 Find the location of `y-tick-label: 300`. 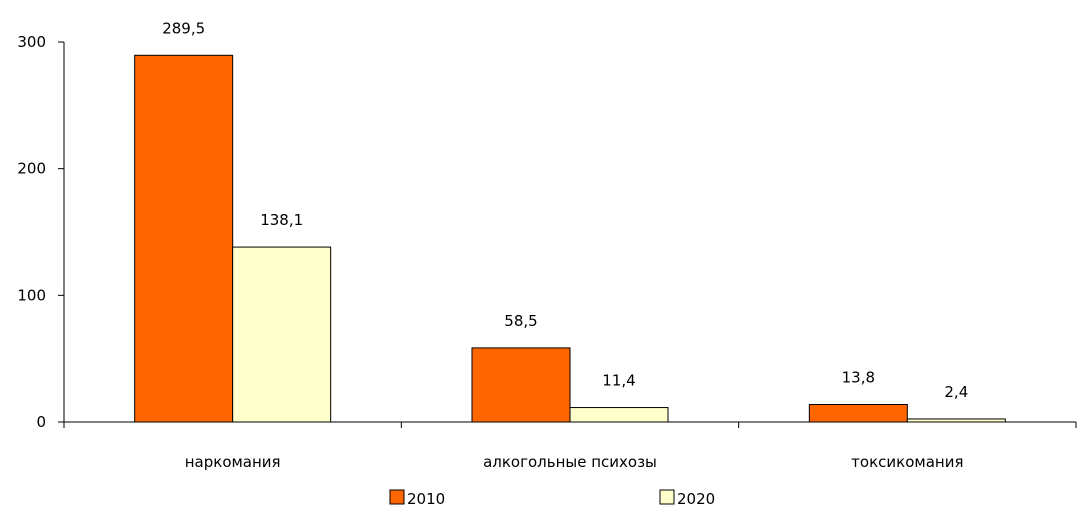

y-tick-label: 300 is located at coordinates (31, 42).